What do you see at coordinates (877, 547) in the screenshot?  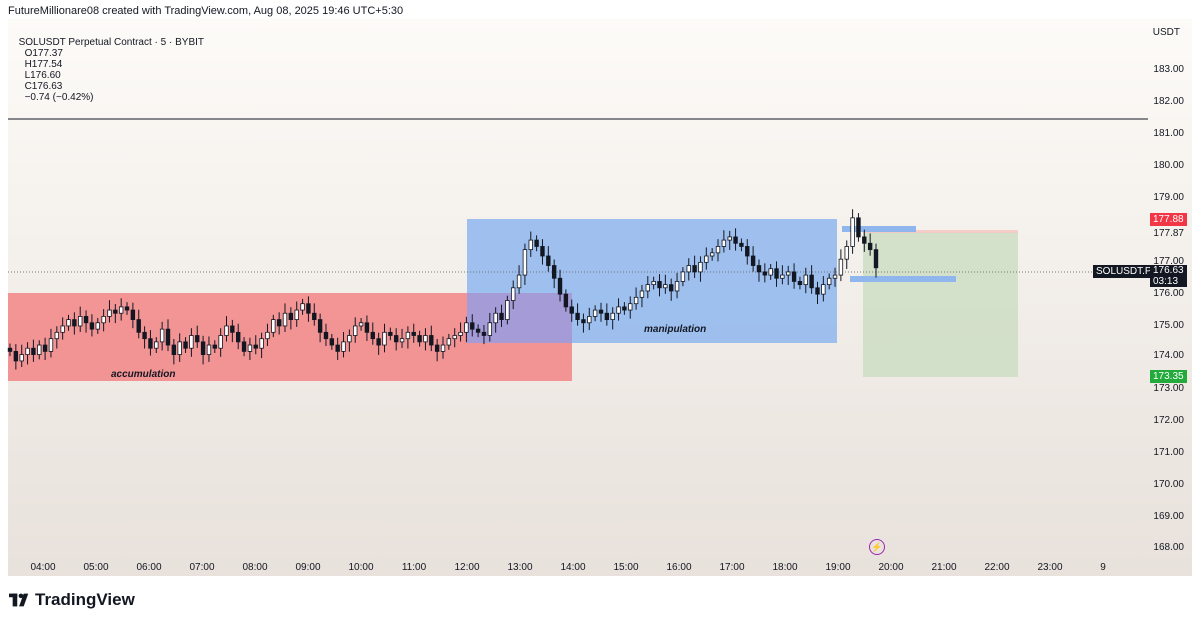 I see `lightning-icon: ⚡` at bounding box center [877, 547].